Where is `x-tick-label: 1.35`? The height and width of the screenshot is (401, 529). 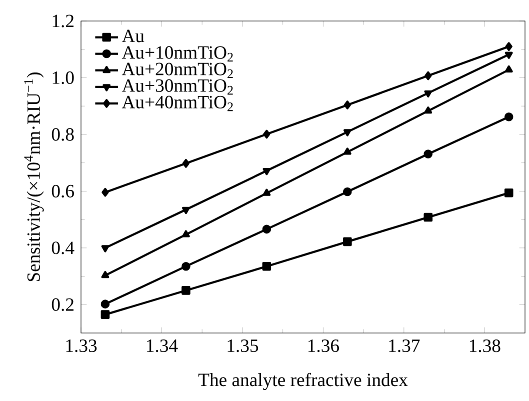 x-tick-label: 1.35 is located at coordinates (243, 345).